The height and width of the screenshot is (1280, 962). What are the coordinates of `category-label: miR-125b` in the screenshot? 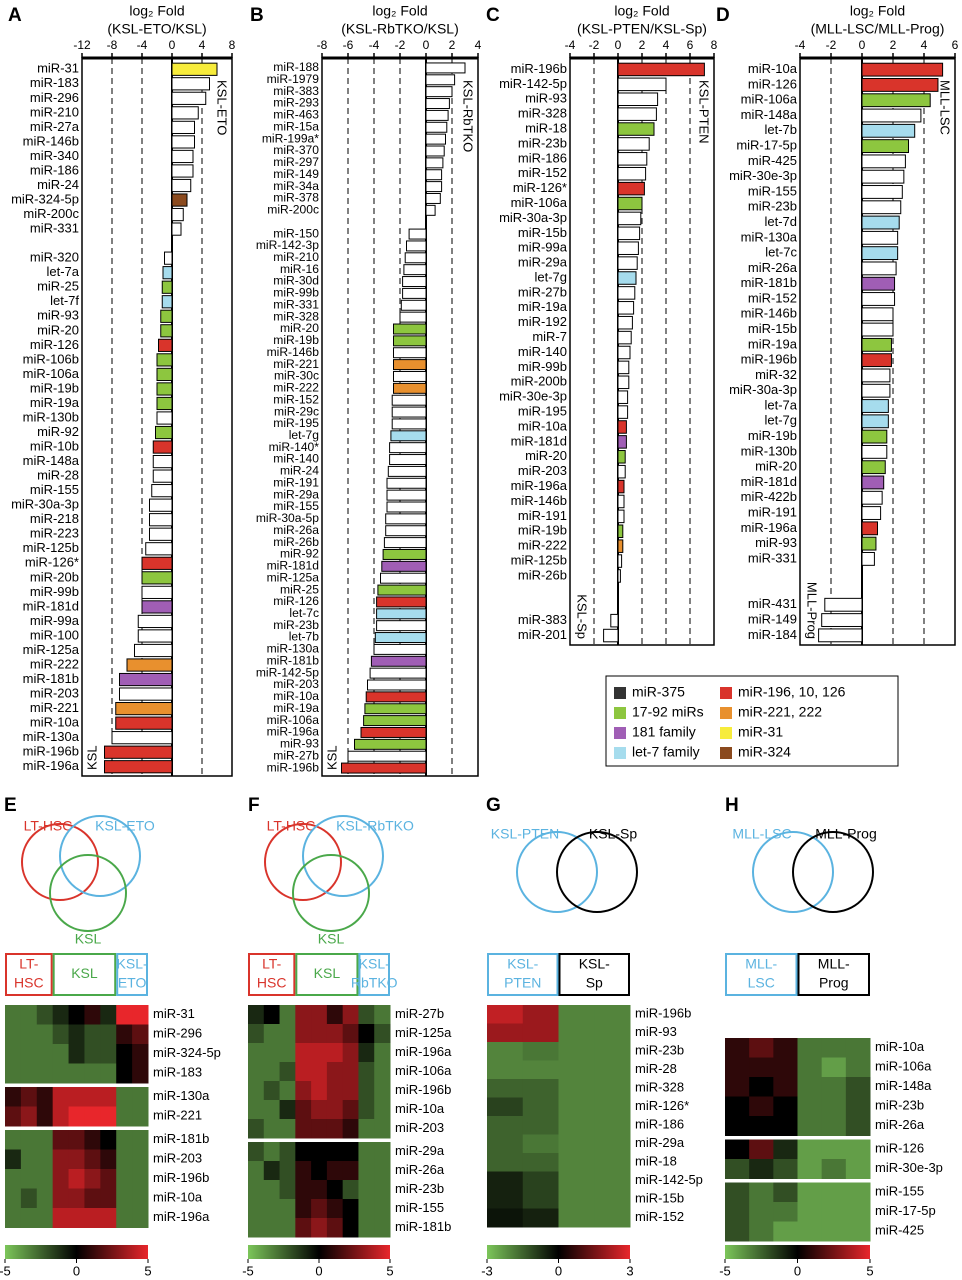 It's located at (51, 547).